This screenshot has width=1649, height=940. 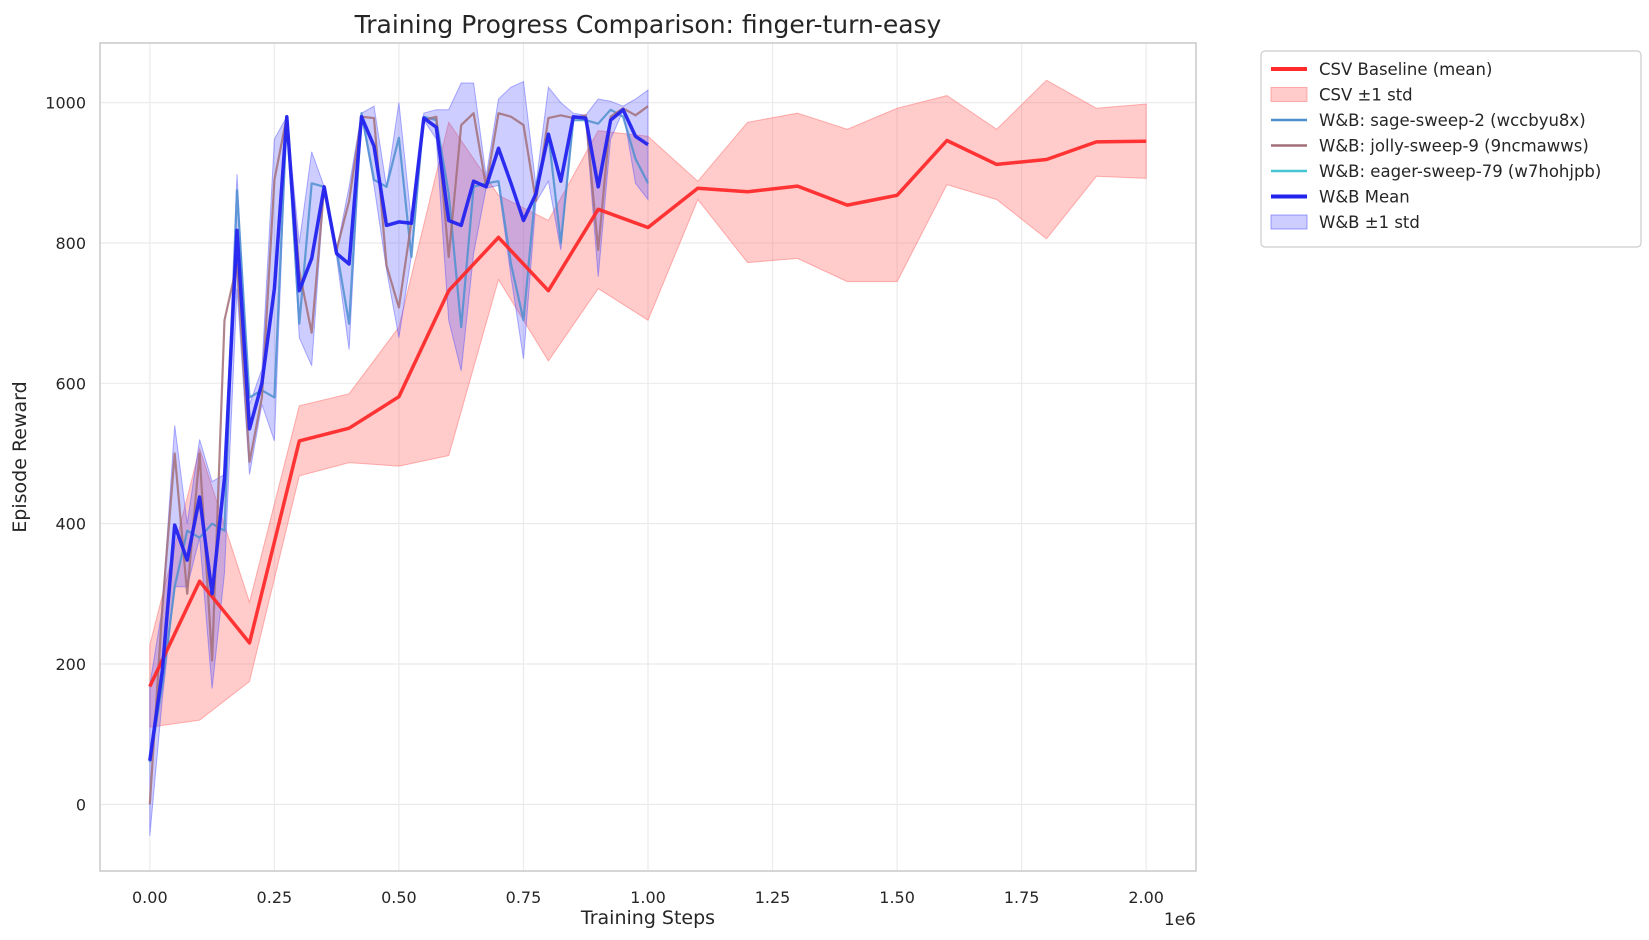 What do you see at coordinates (1366, 95) in the screenshot?
I see `legend-label: CSV ±1 std` at bounding box center [1366, 95].